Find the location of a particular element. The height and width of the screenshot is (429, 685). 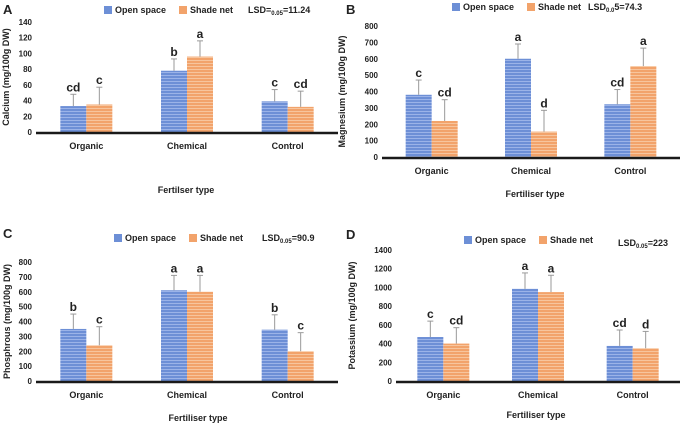

lsd-value: 5=74.3 is located at coordinates (628, 7).